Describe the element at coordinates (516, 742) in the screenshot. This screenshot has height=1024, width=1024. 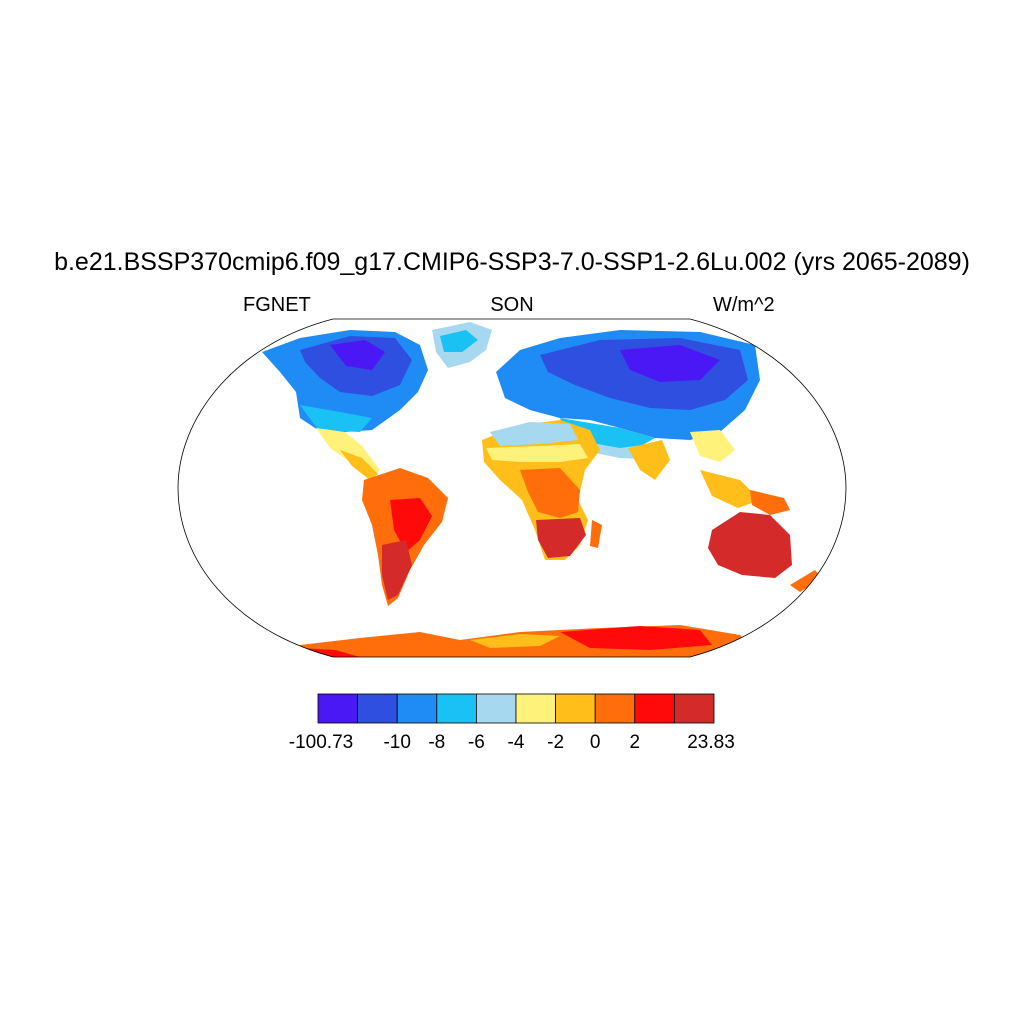
I see `colorbar-label: -4` at that location.